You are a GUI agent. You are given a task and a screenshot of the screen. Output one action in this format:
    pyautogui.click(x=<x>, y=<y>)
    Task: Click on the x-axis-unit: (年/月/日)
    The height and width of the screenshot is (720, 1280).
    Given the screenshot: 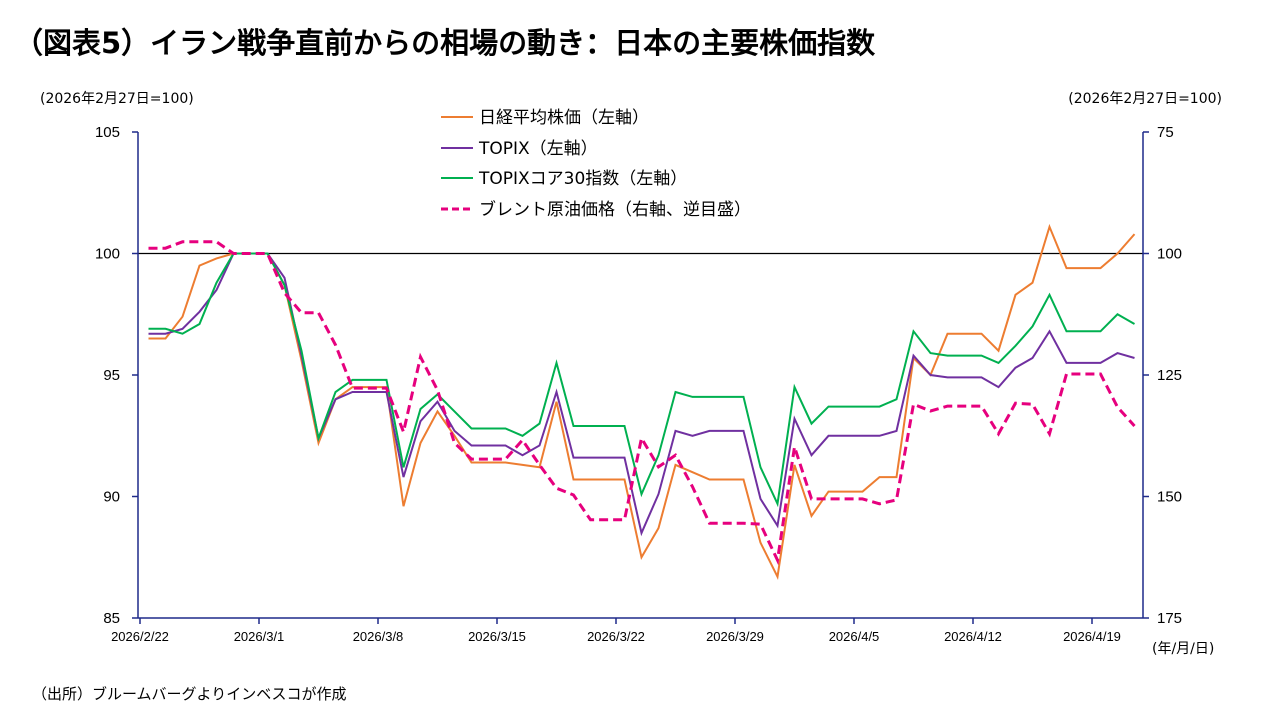 What is the action you would take?
    pyautogui.click(x=1183, y=649)
    